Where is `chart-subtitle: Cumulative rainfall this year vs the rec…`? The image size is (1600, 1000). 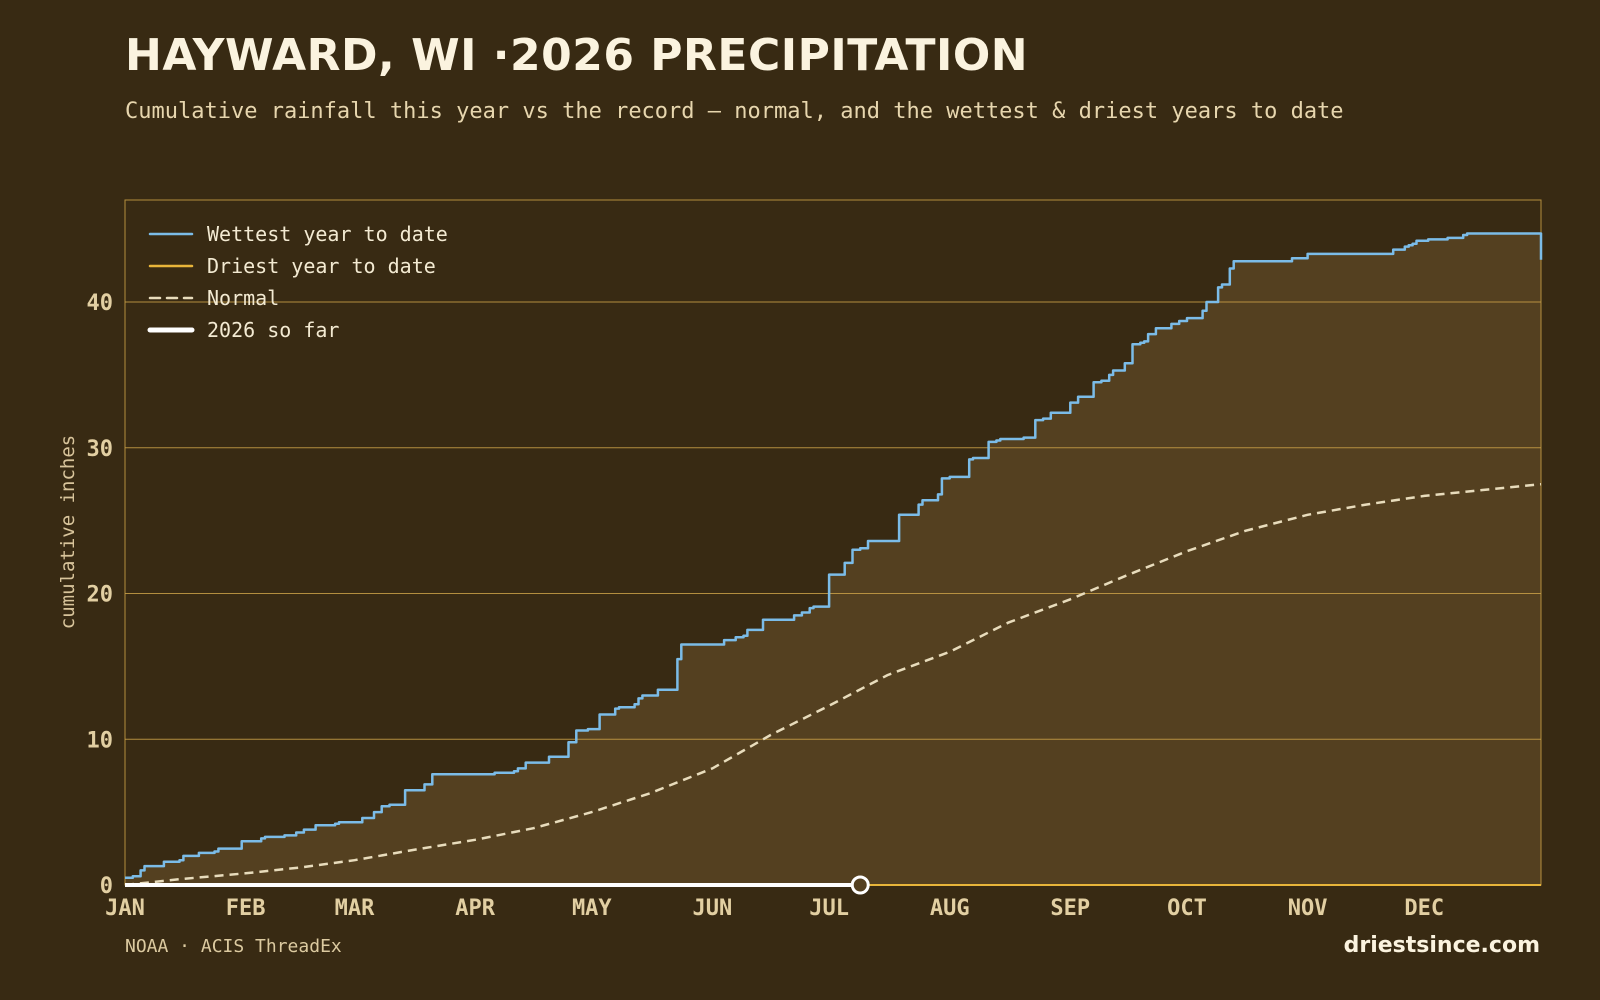
chart-subtitle: Cumulative rainfall this year vs the rec… is located at coordinates (734, 111).